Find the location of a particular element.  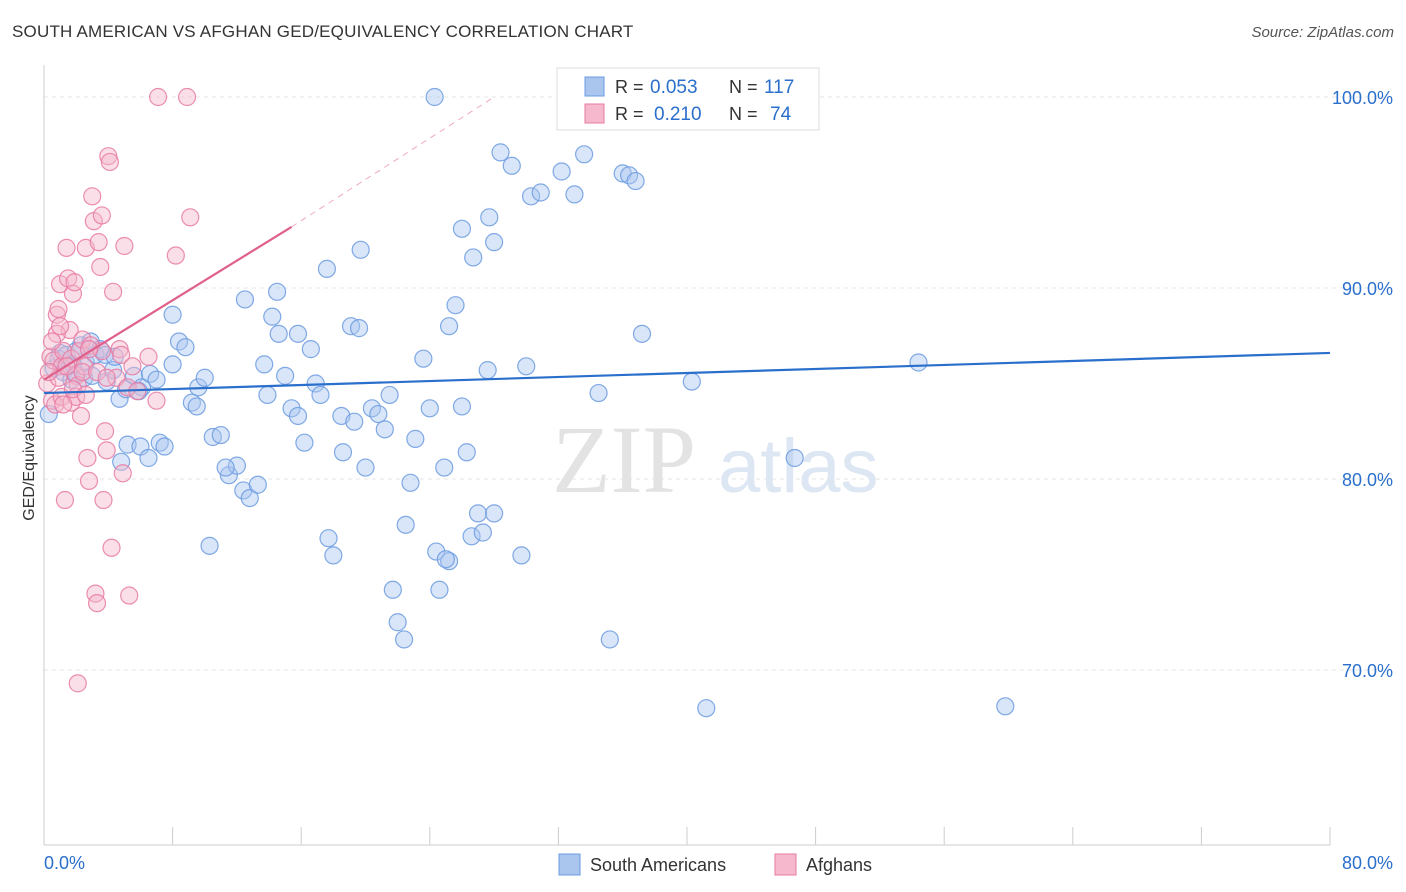

watermark: ZIP atlas is located at coordinates (715, 459).